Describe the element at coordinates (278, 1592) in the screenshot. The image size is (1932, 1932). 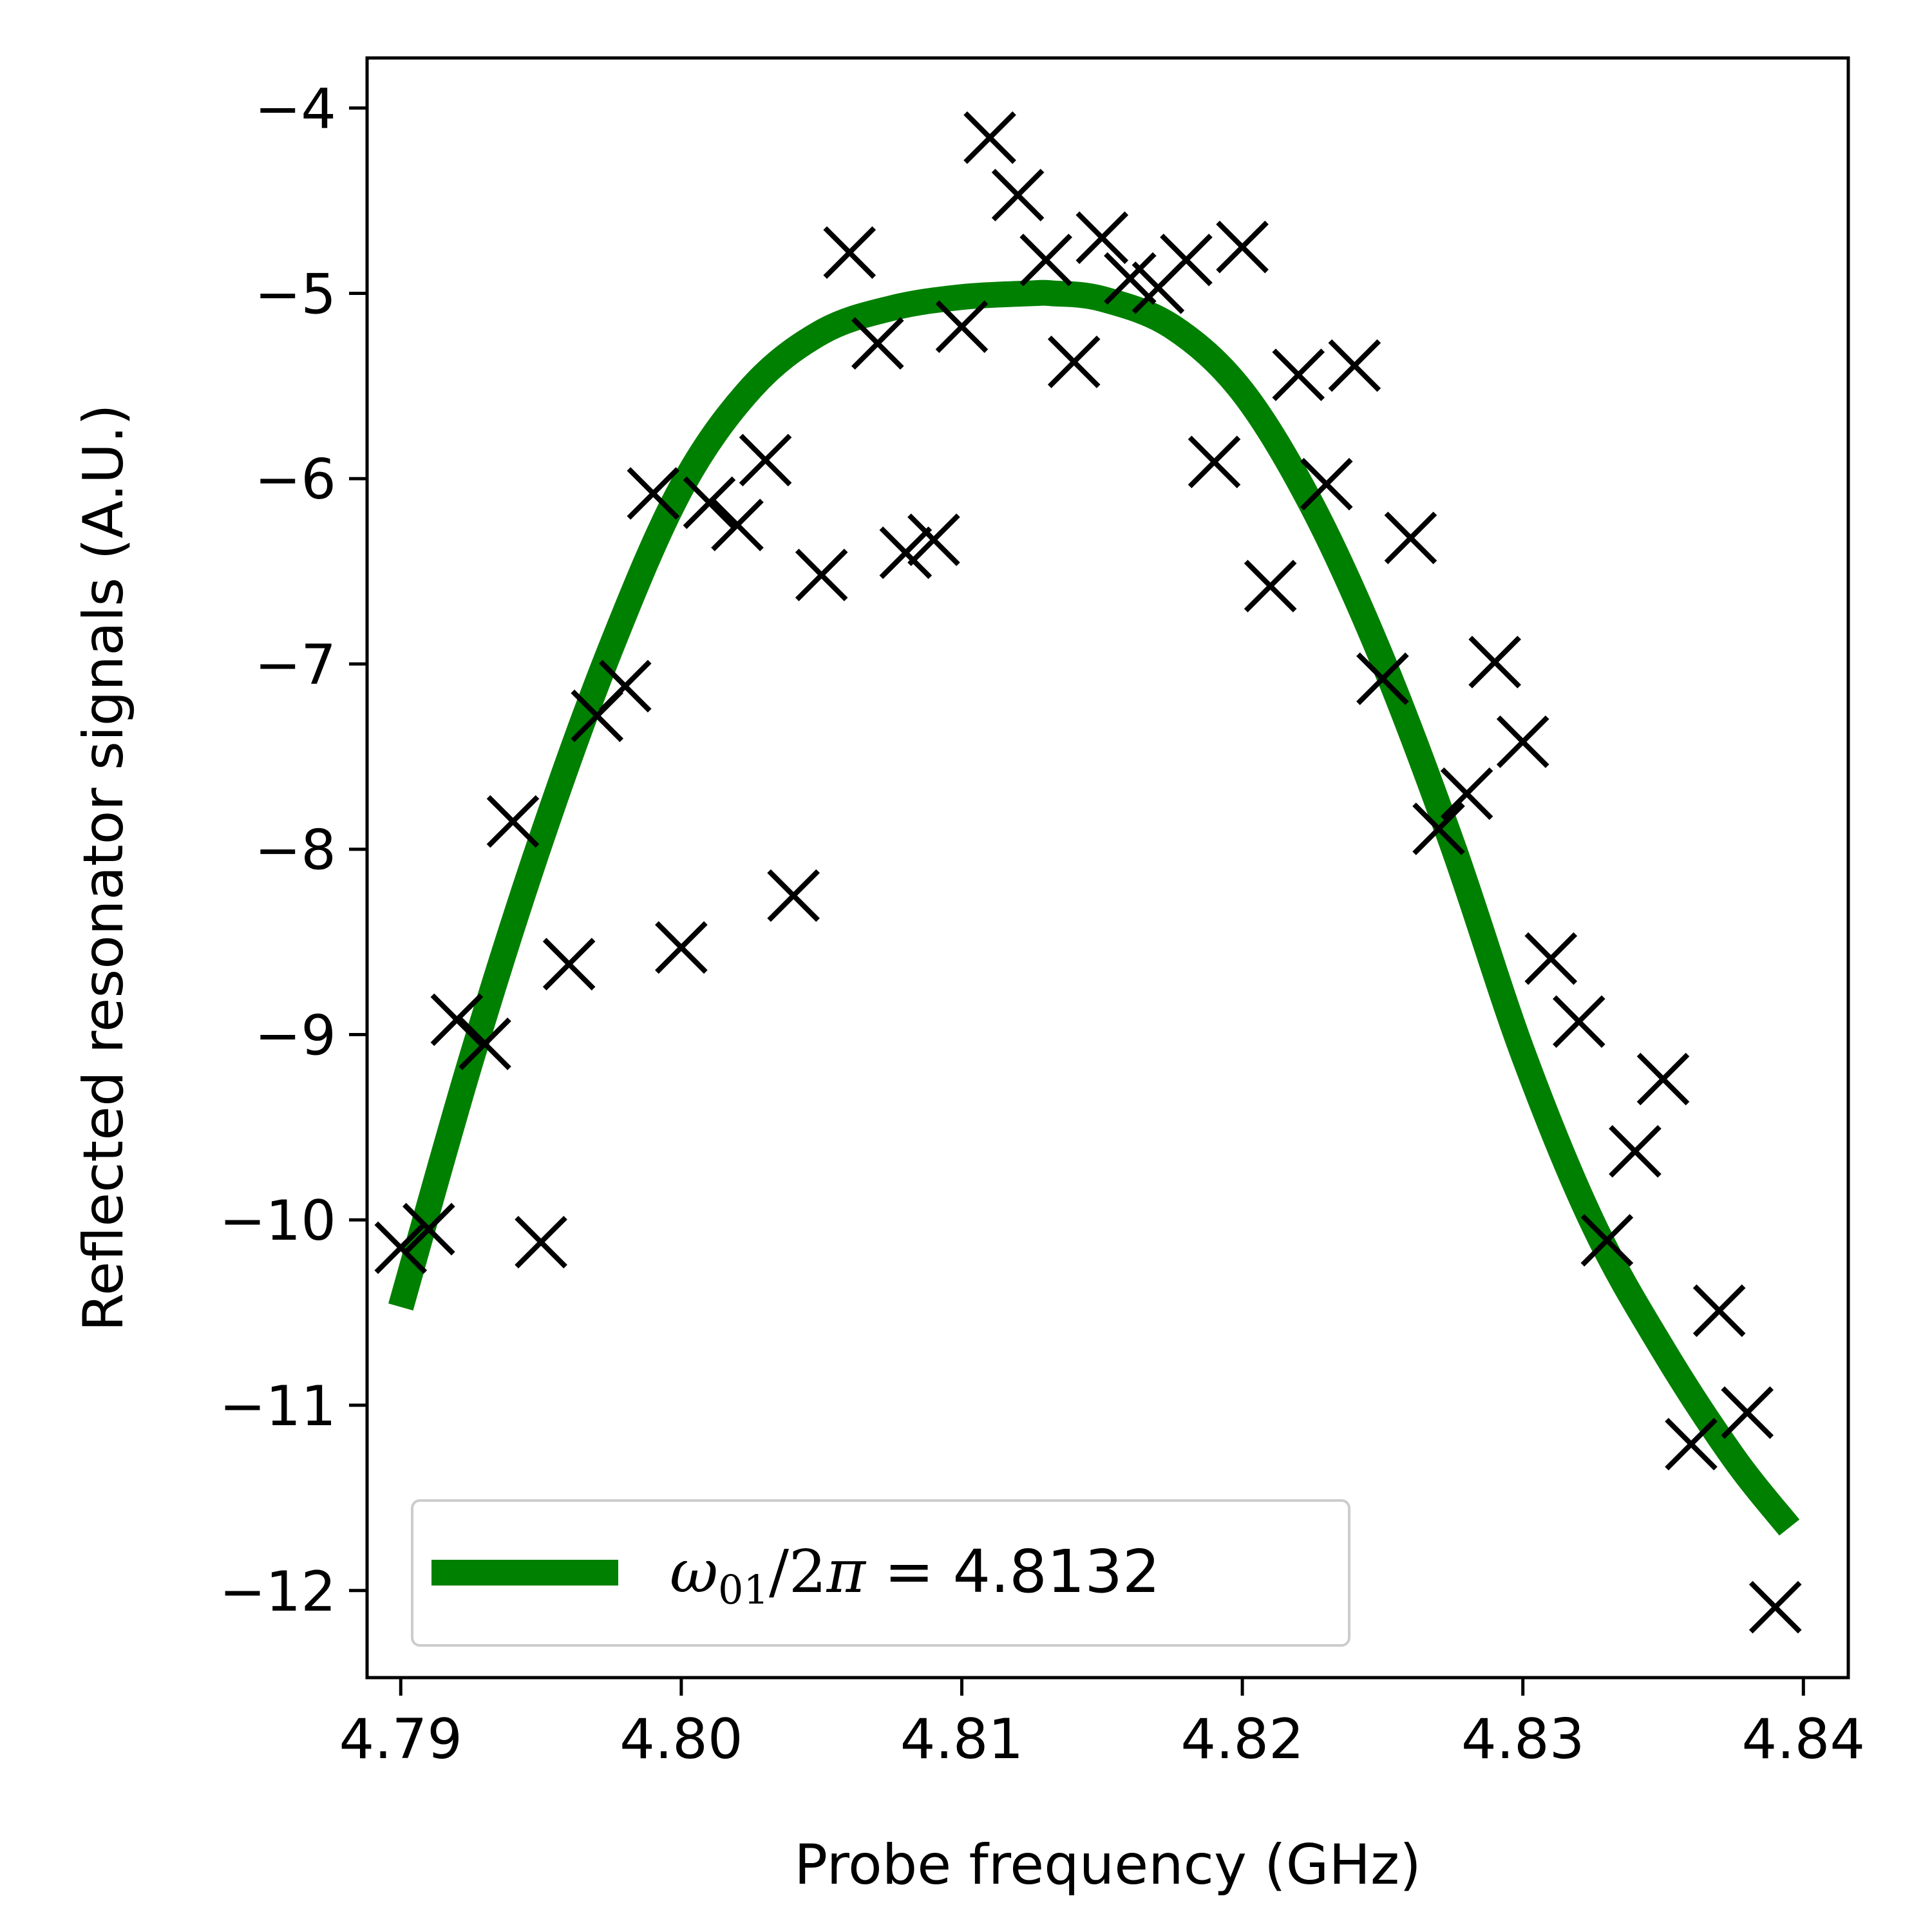
I see `y-tick-label: −12` at that location.